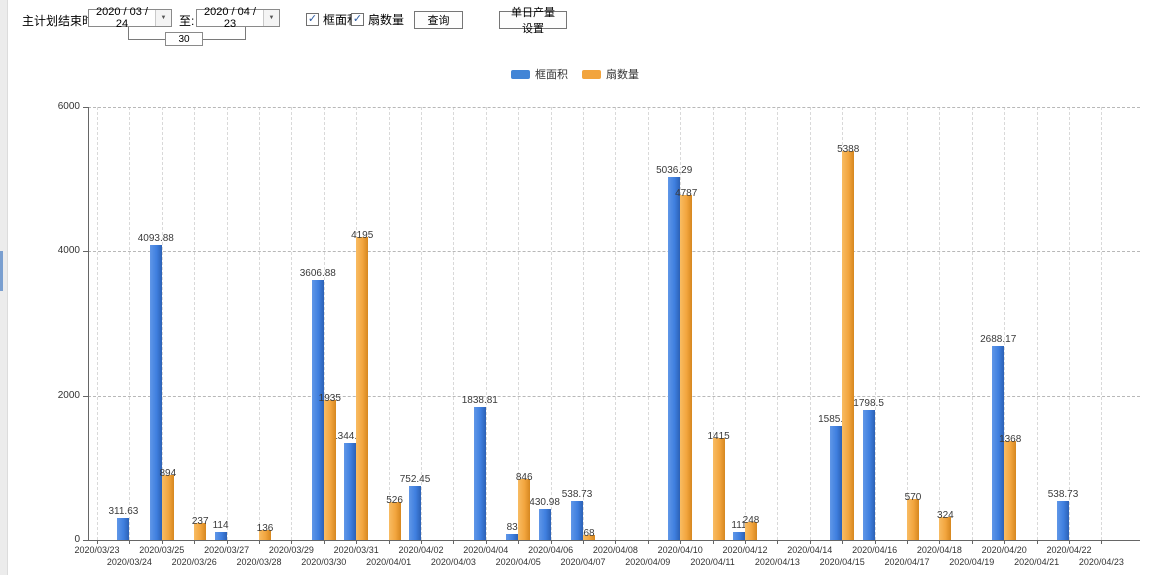 This screenshot has width=1150, height=575. Describe the element at coordinates (187, 21) in the screenshot. I see `to-label: 至:` at that location.